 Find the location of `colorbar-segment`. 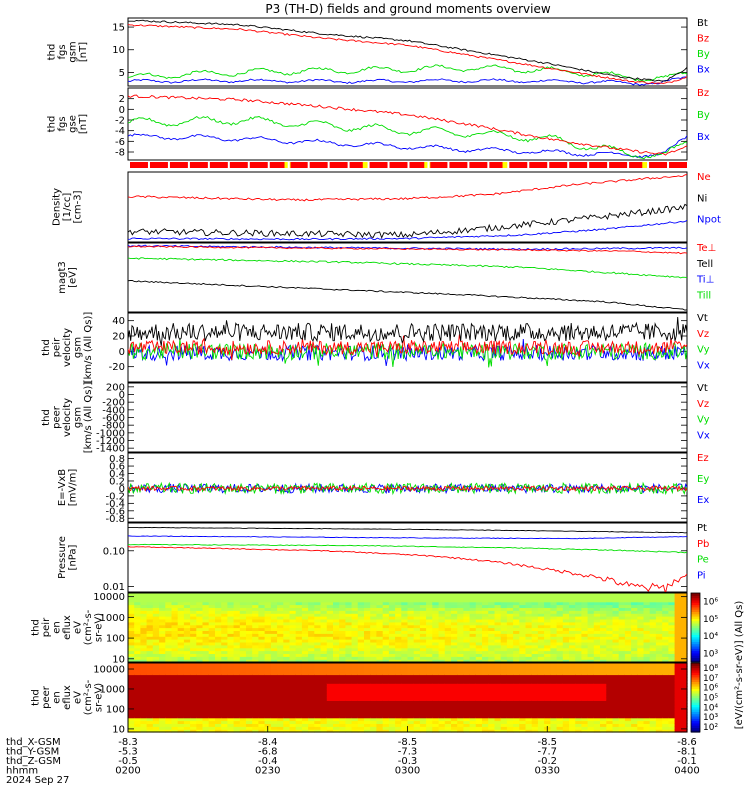

colorbar-segment is located at coordinates (695, 624).